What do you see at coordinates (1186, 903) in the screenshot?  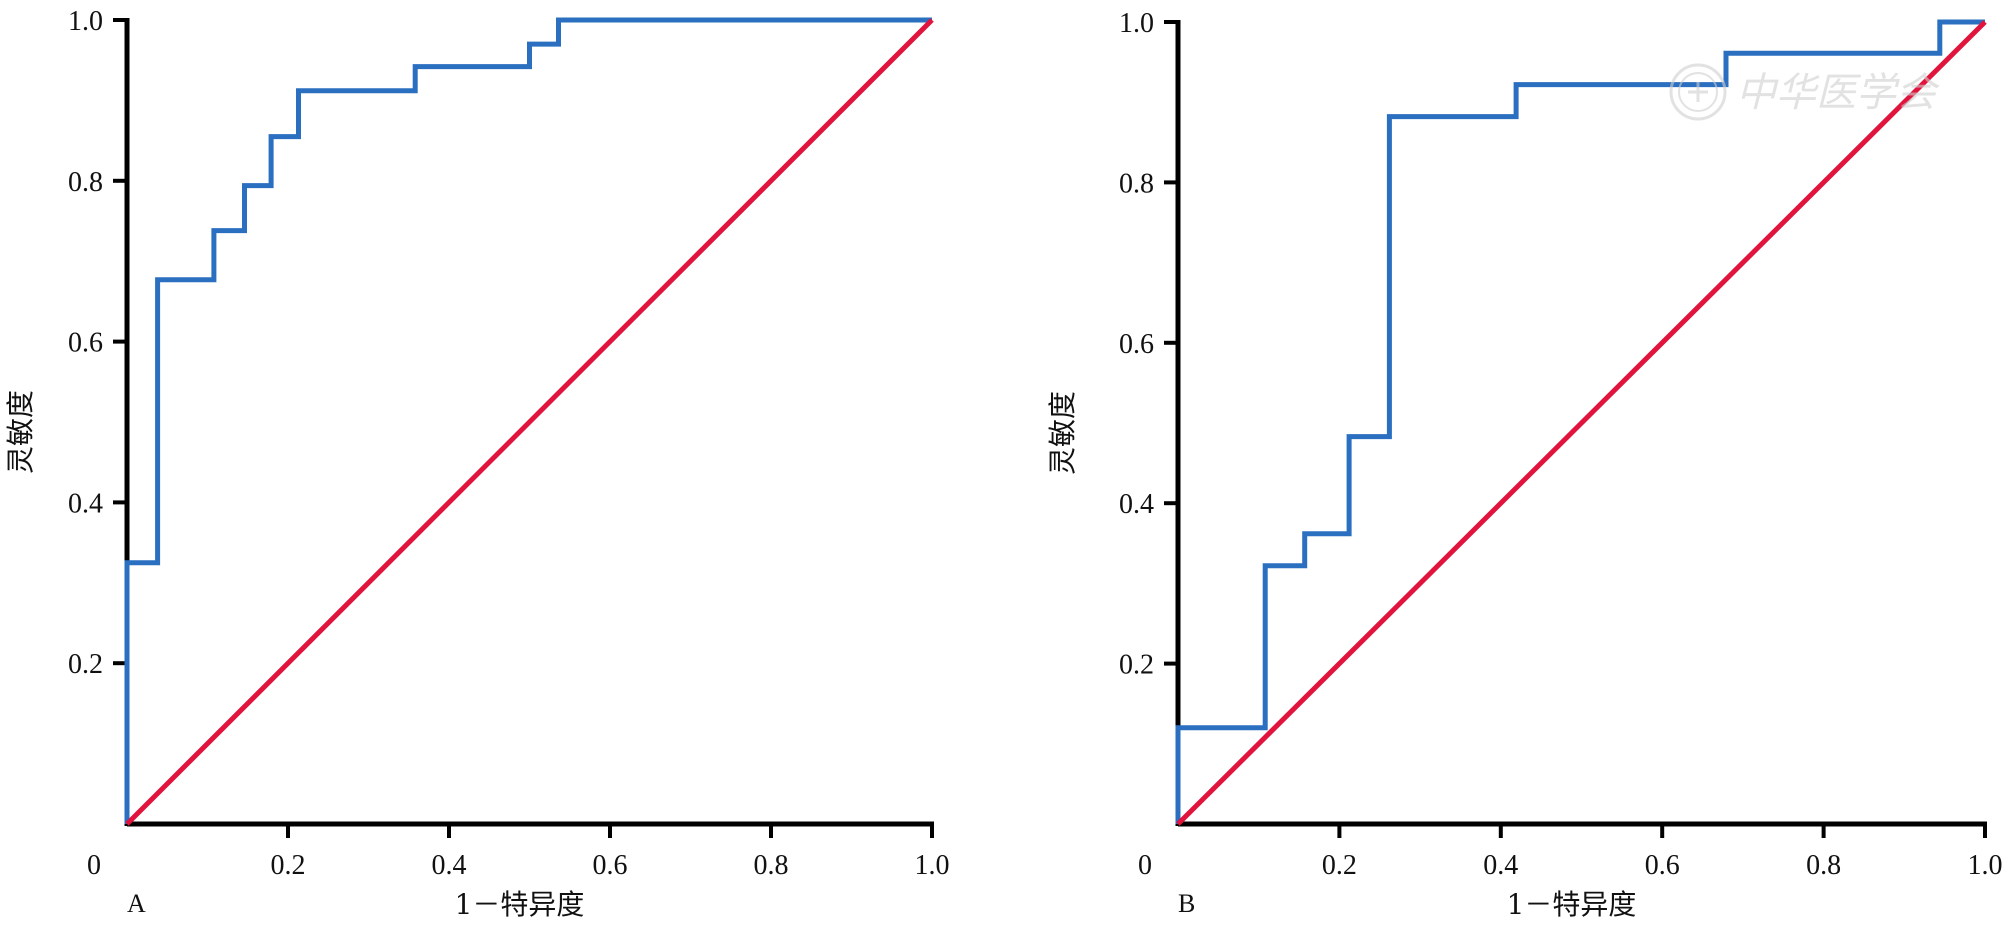 I see `panel-label: B` at bounding box center [1186, 903].